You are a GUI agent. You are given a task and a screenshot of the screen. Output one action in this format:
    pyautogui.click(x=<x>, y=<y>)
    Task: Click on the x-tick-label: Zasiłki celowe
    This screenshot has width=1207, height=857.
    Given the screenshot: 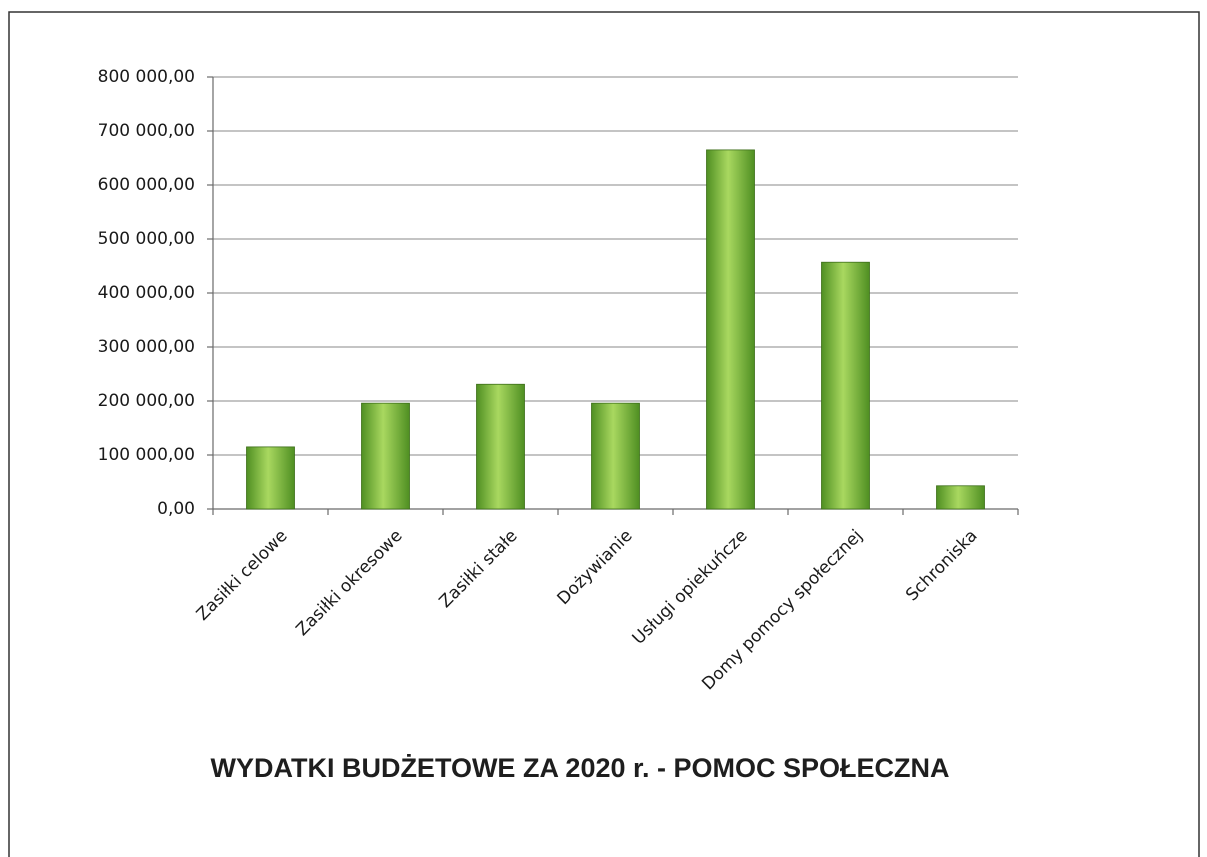 What is the action you would take?
    pyautogui.click(x=242, y=575)
    